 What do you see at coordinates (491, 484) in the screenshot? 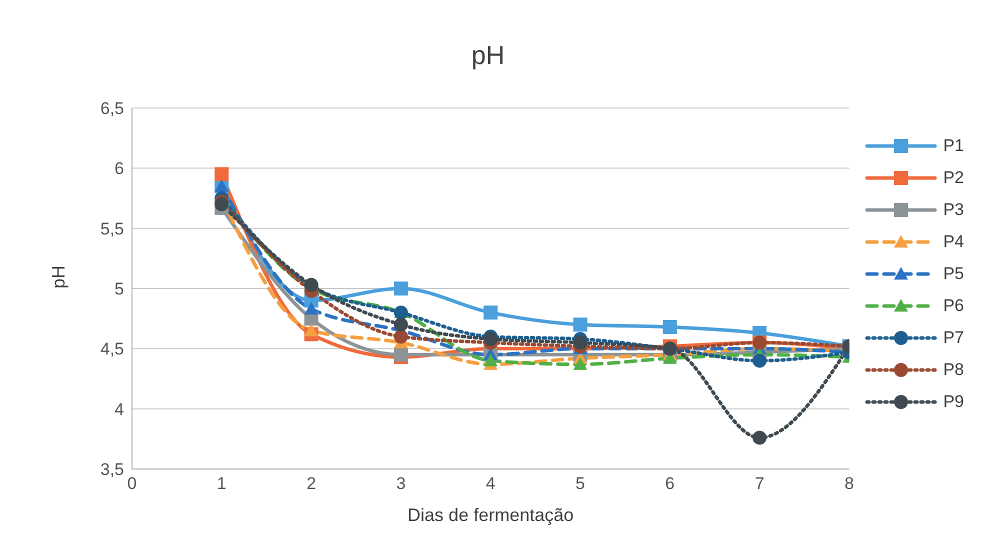
I see `x-tick-label: 4` at bounding box center [491, 484].